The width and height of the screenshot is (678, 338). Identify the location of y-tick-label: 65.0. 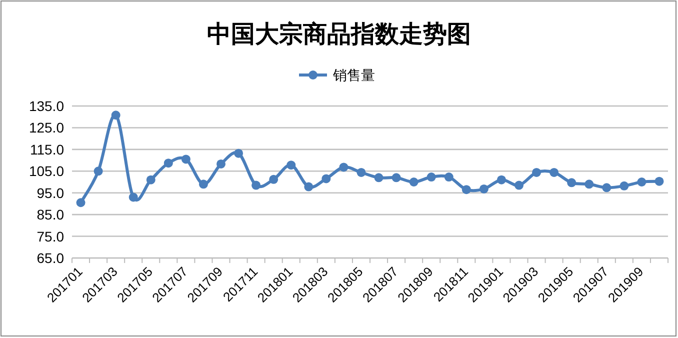
(50, 258).